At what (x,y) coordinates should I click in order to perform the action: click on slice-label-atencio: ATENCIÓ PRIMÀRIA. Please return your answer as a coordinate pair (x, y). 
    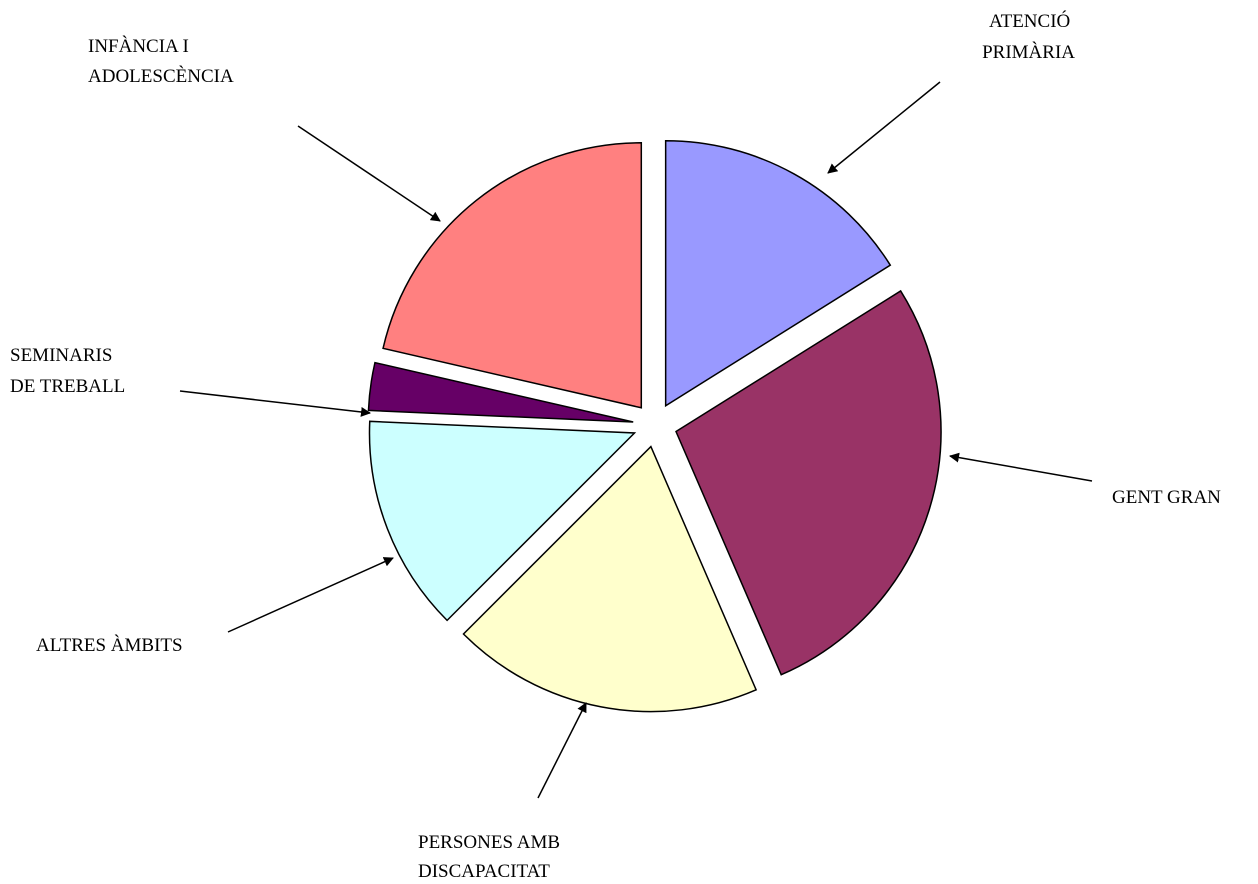
    Looking at the image, I should click on (1028, 36).